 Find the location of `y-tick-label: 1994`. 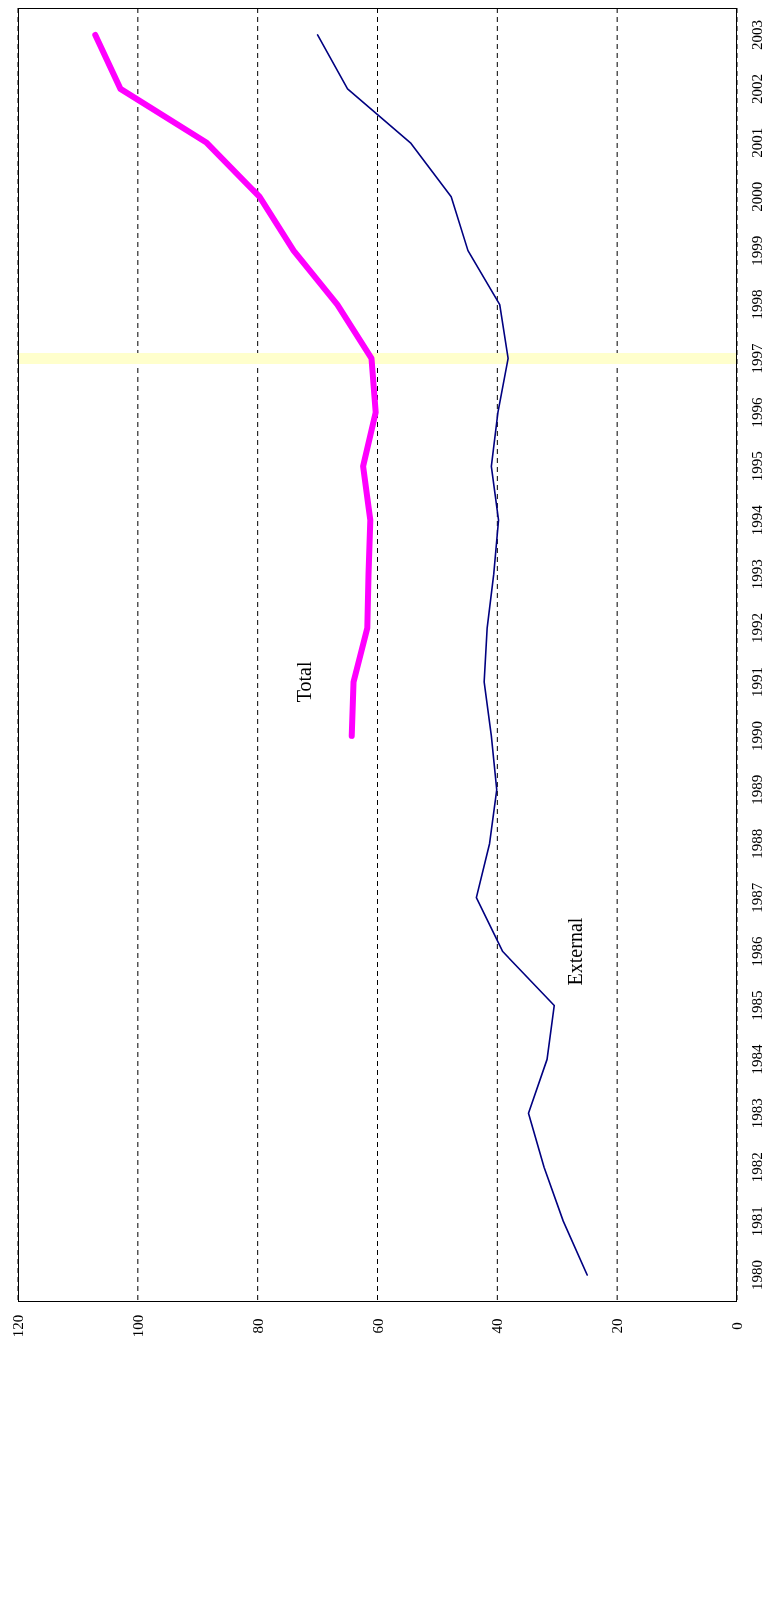

y-tick-label: 1994 is located at coordinates (757, 520).